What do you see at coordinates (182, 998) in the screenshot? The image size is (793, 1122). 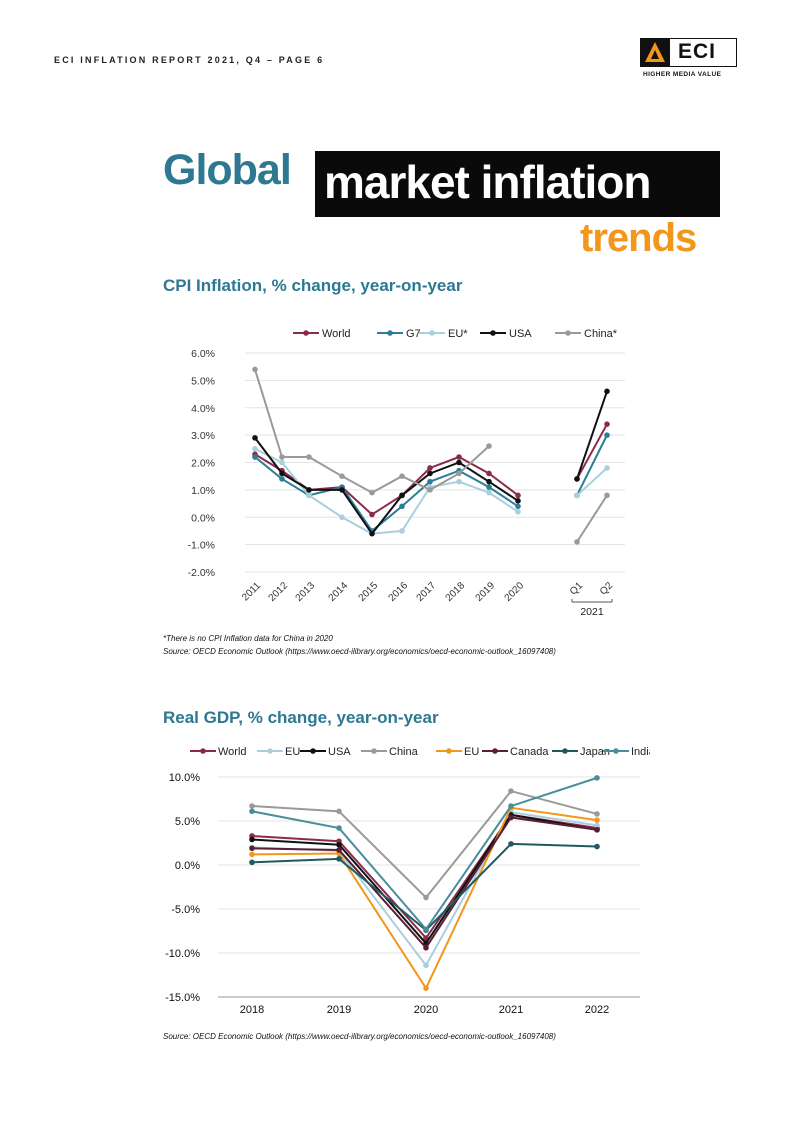 I see `gdp-y-tick-label: -15.0%` at bounding box center [182, 998].